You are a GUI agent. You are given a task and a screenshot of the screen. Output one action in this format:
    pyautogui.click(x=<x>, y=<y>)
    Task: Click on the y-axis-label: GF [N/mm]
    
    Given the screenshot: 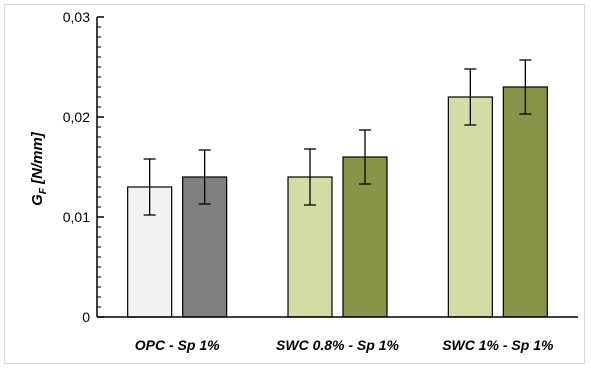 What is the action you would take?
    pyautogui.click(x=39, y=168)
    